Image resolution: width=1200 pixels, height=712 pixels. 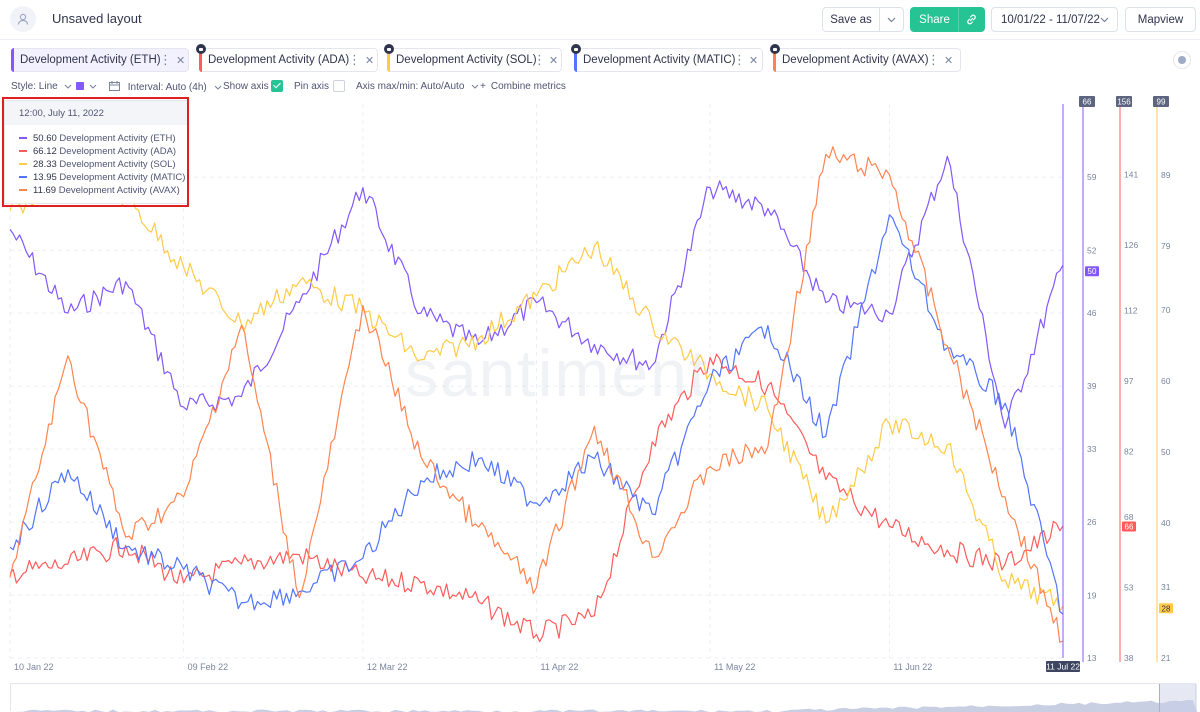 I want to click on save-as-dropdown-button, so click(x=891, y=19).